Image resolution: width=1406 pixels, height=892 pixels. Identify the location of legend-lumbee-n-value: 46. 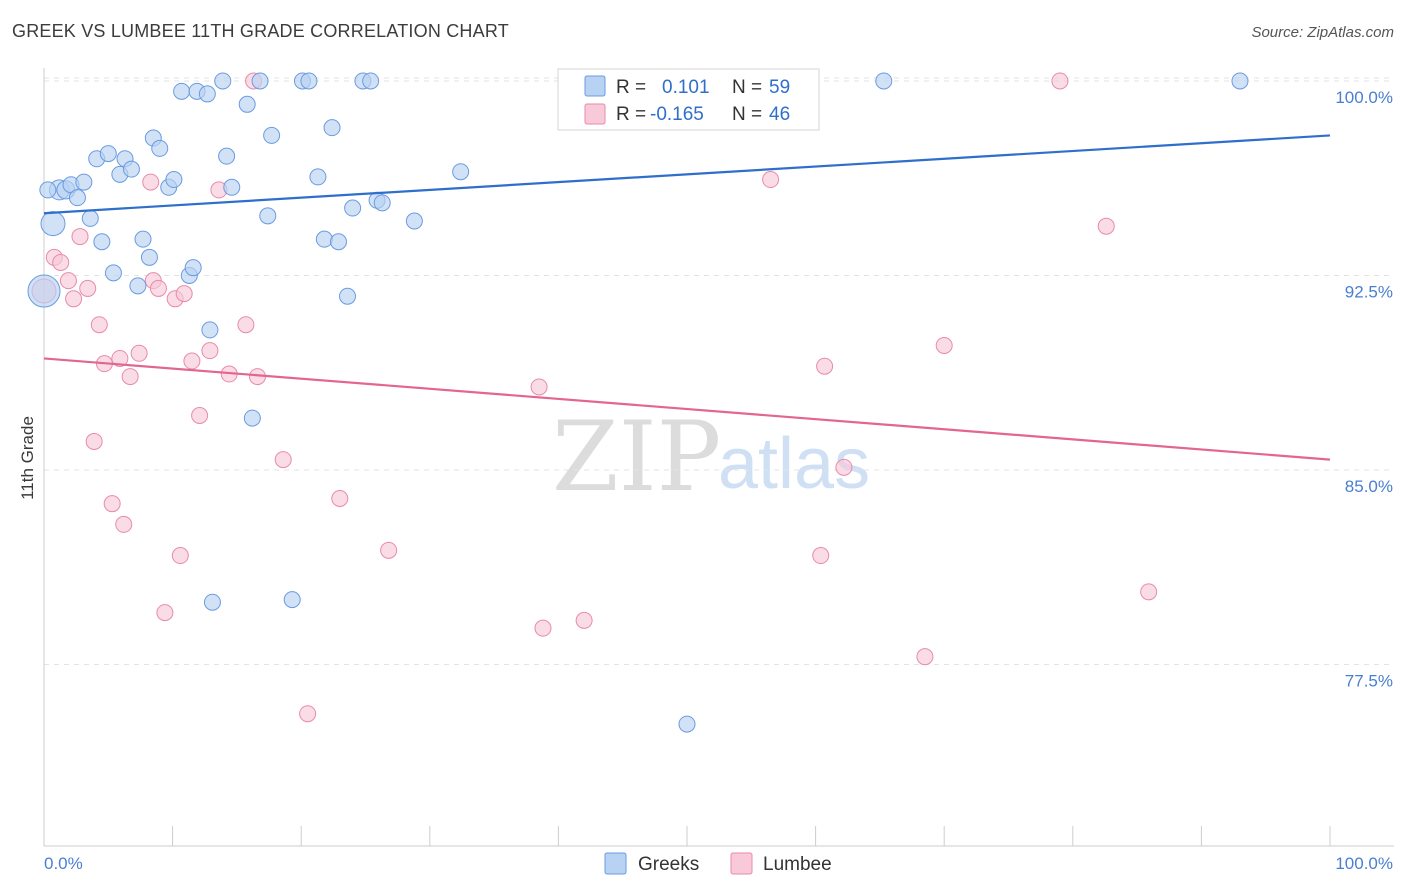
(779, 114).